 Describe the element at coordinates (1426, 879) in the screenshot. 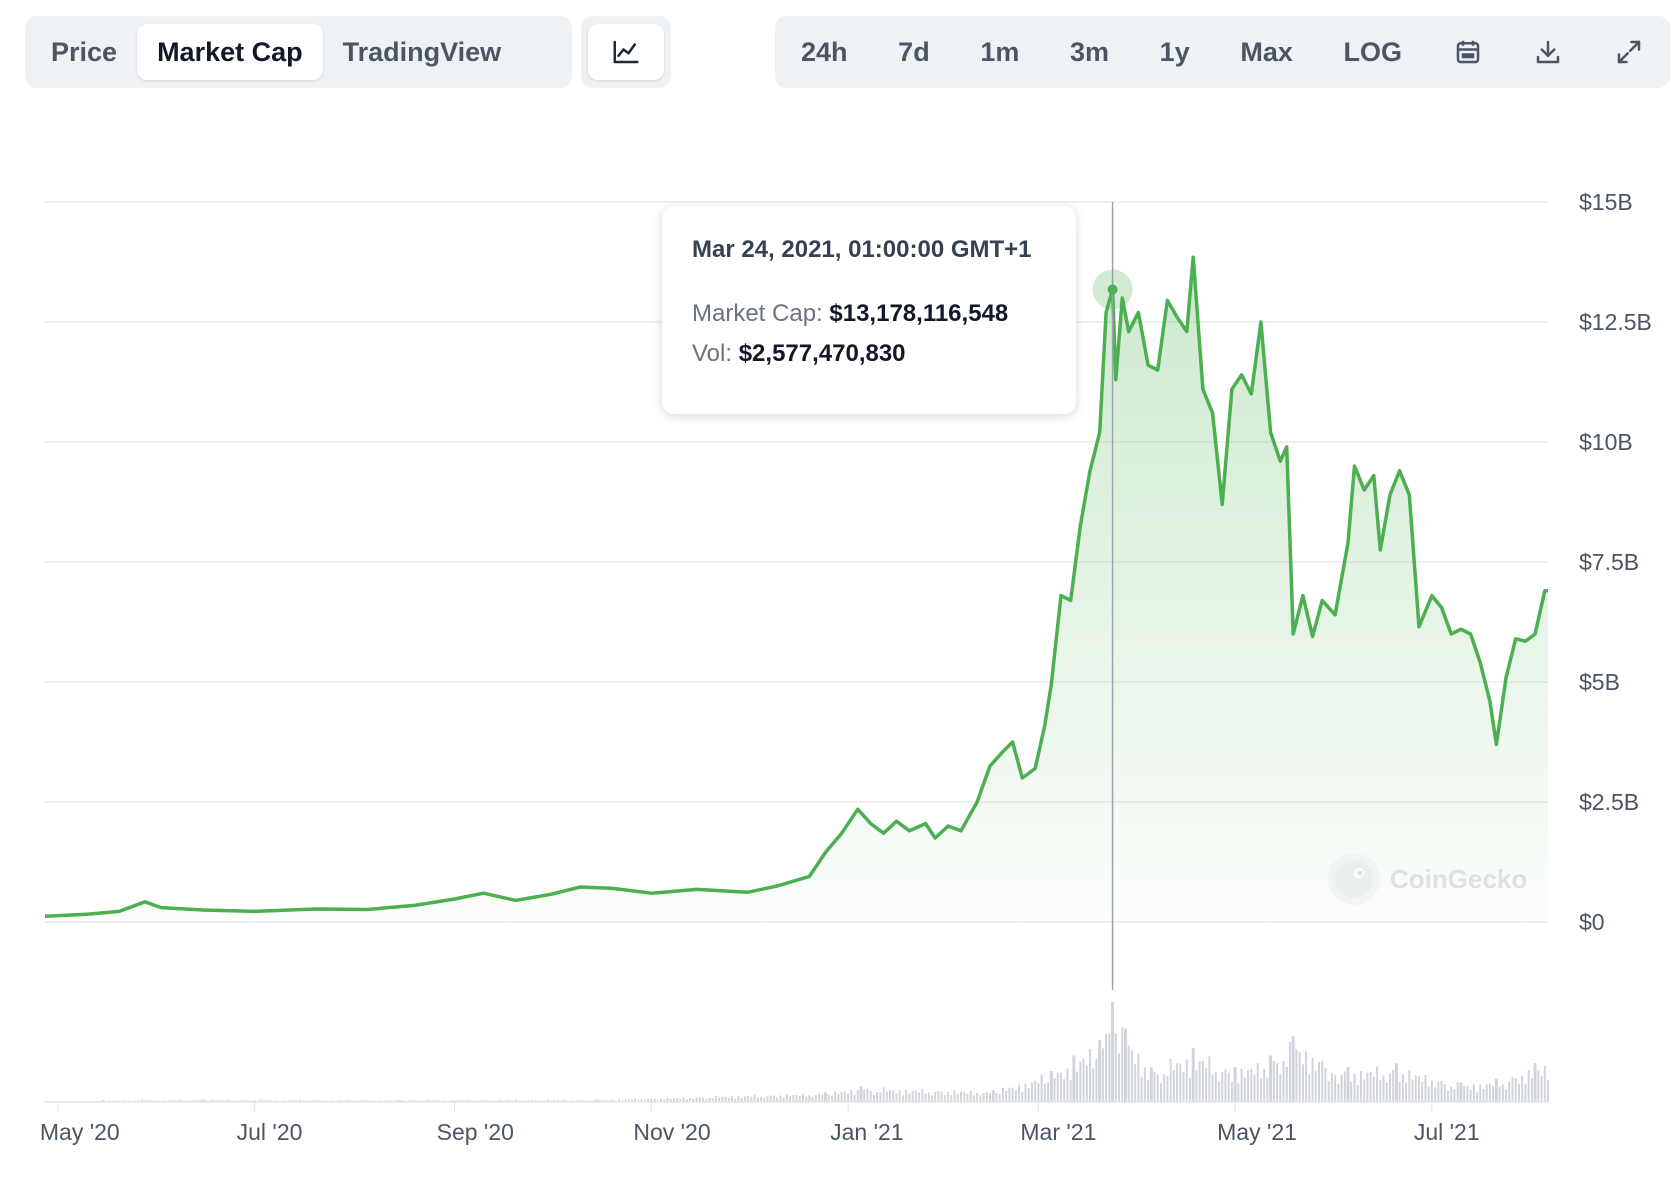

I see `coingecko-watermark: CoinGecko` at that location.